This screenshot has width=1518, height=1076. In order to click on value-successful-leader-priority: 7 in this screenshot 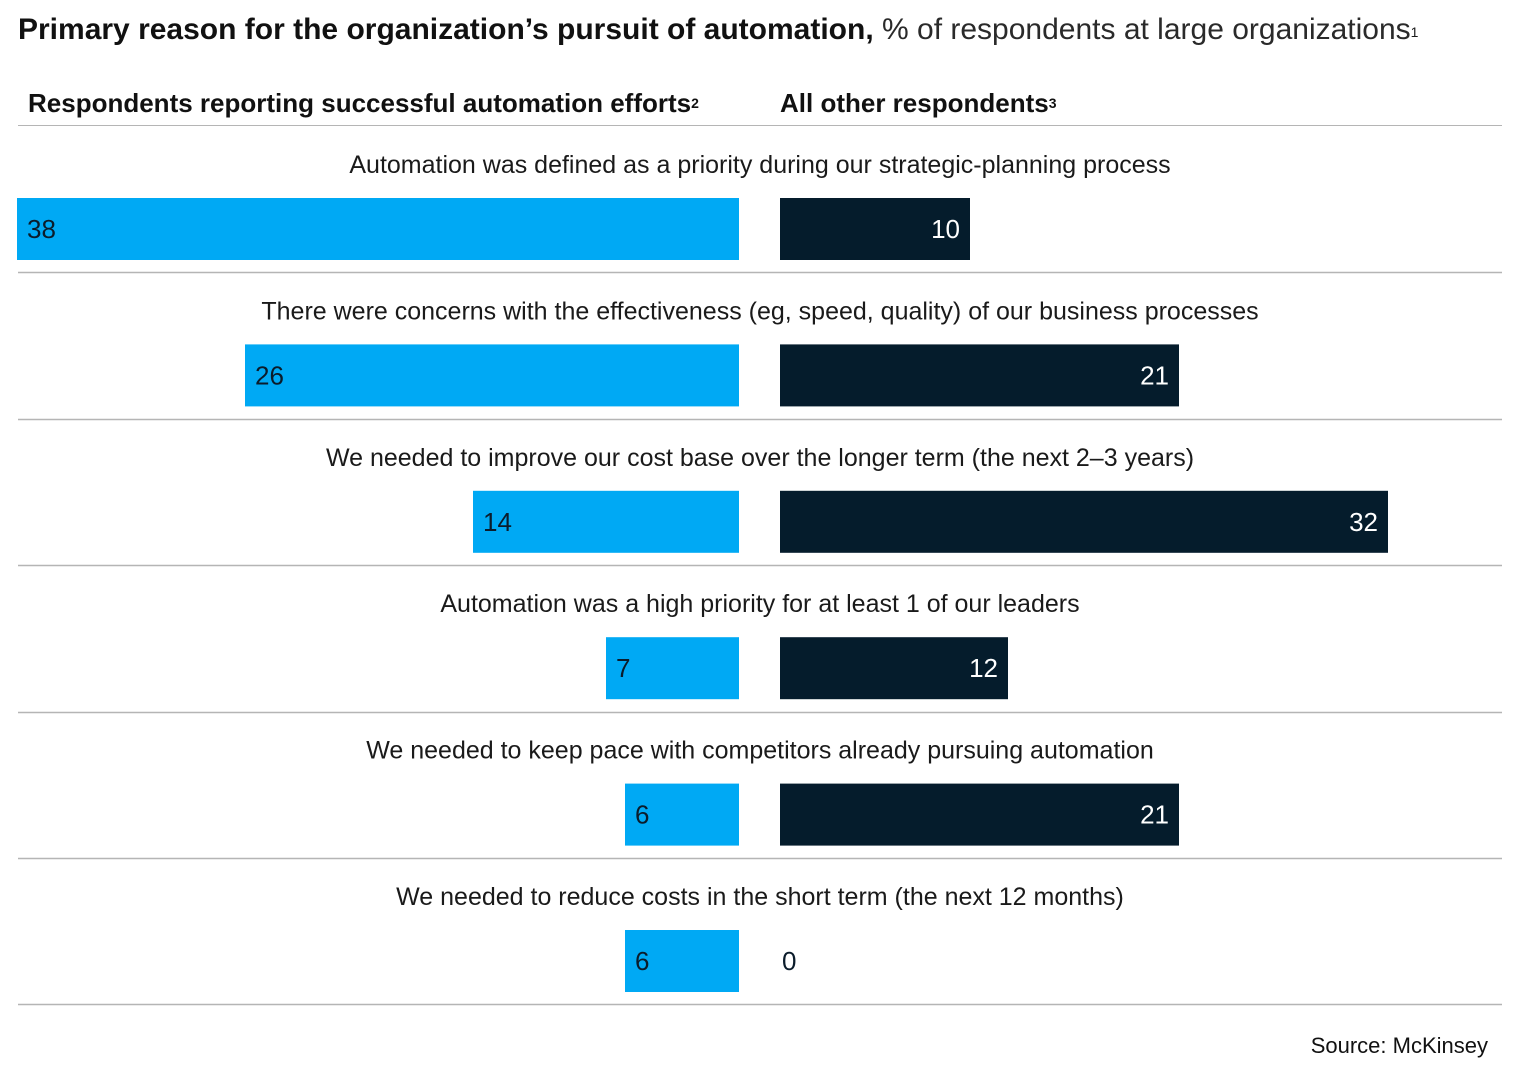, I will do `click(623, 668)`.